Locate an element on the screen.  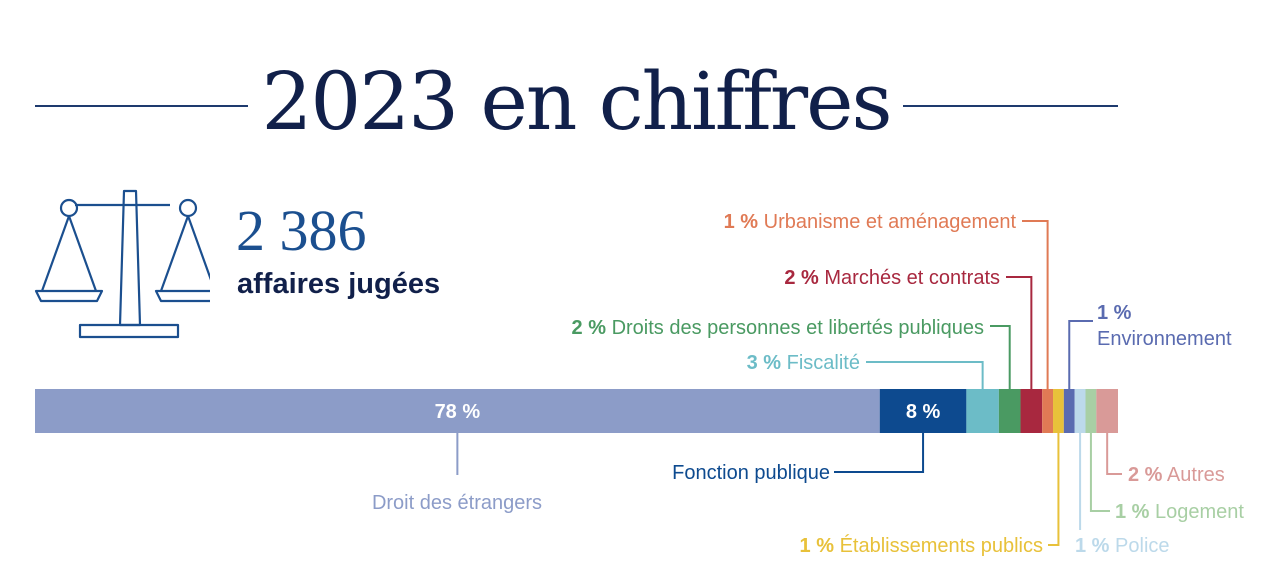
category-name-10: Autres is located at coordinates (1196, 475).